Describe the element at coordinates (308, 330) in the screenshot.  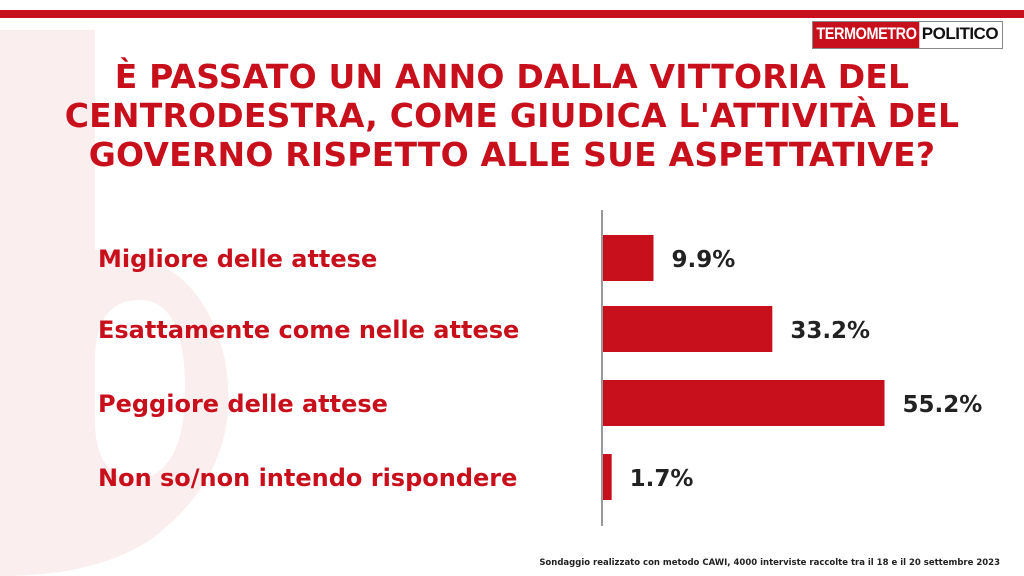
I see `category-label: Esattamente come nelle attese` at that location.